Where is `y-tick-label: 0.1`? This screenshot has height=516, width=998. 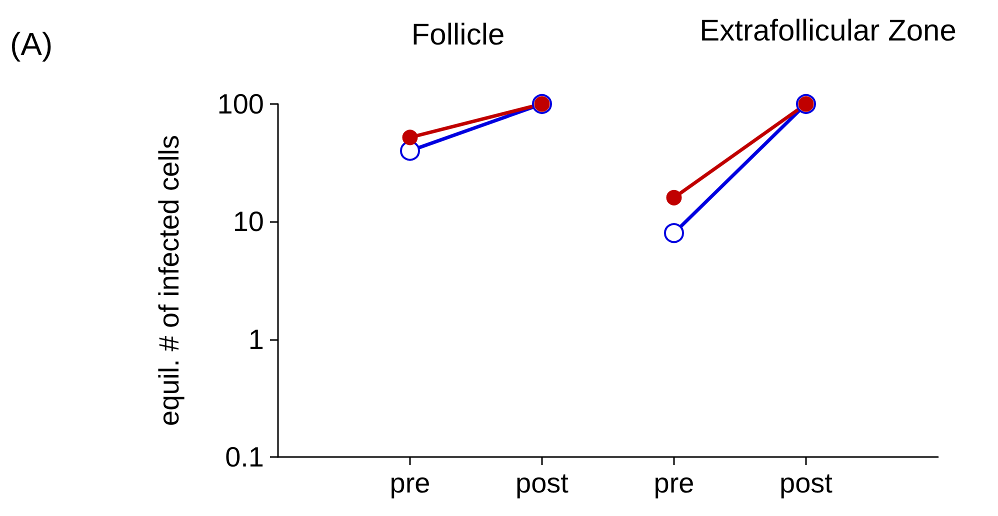
y-tick-label: 0.1 is located at coordinates (244, 457).